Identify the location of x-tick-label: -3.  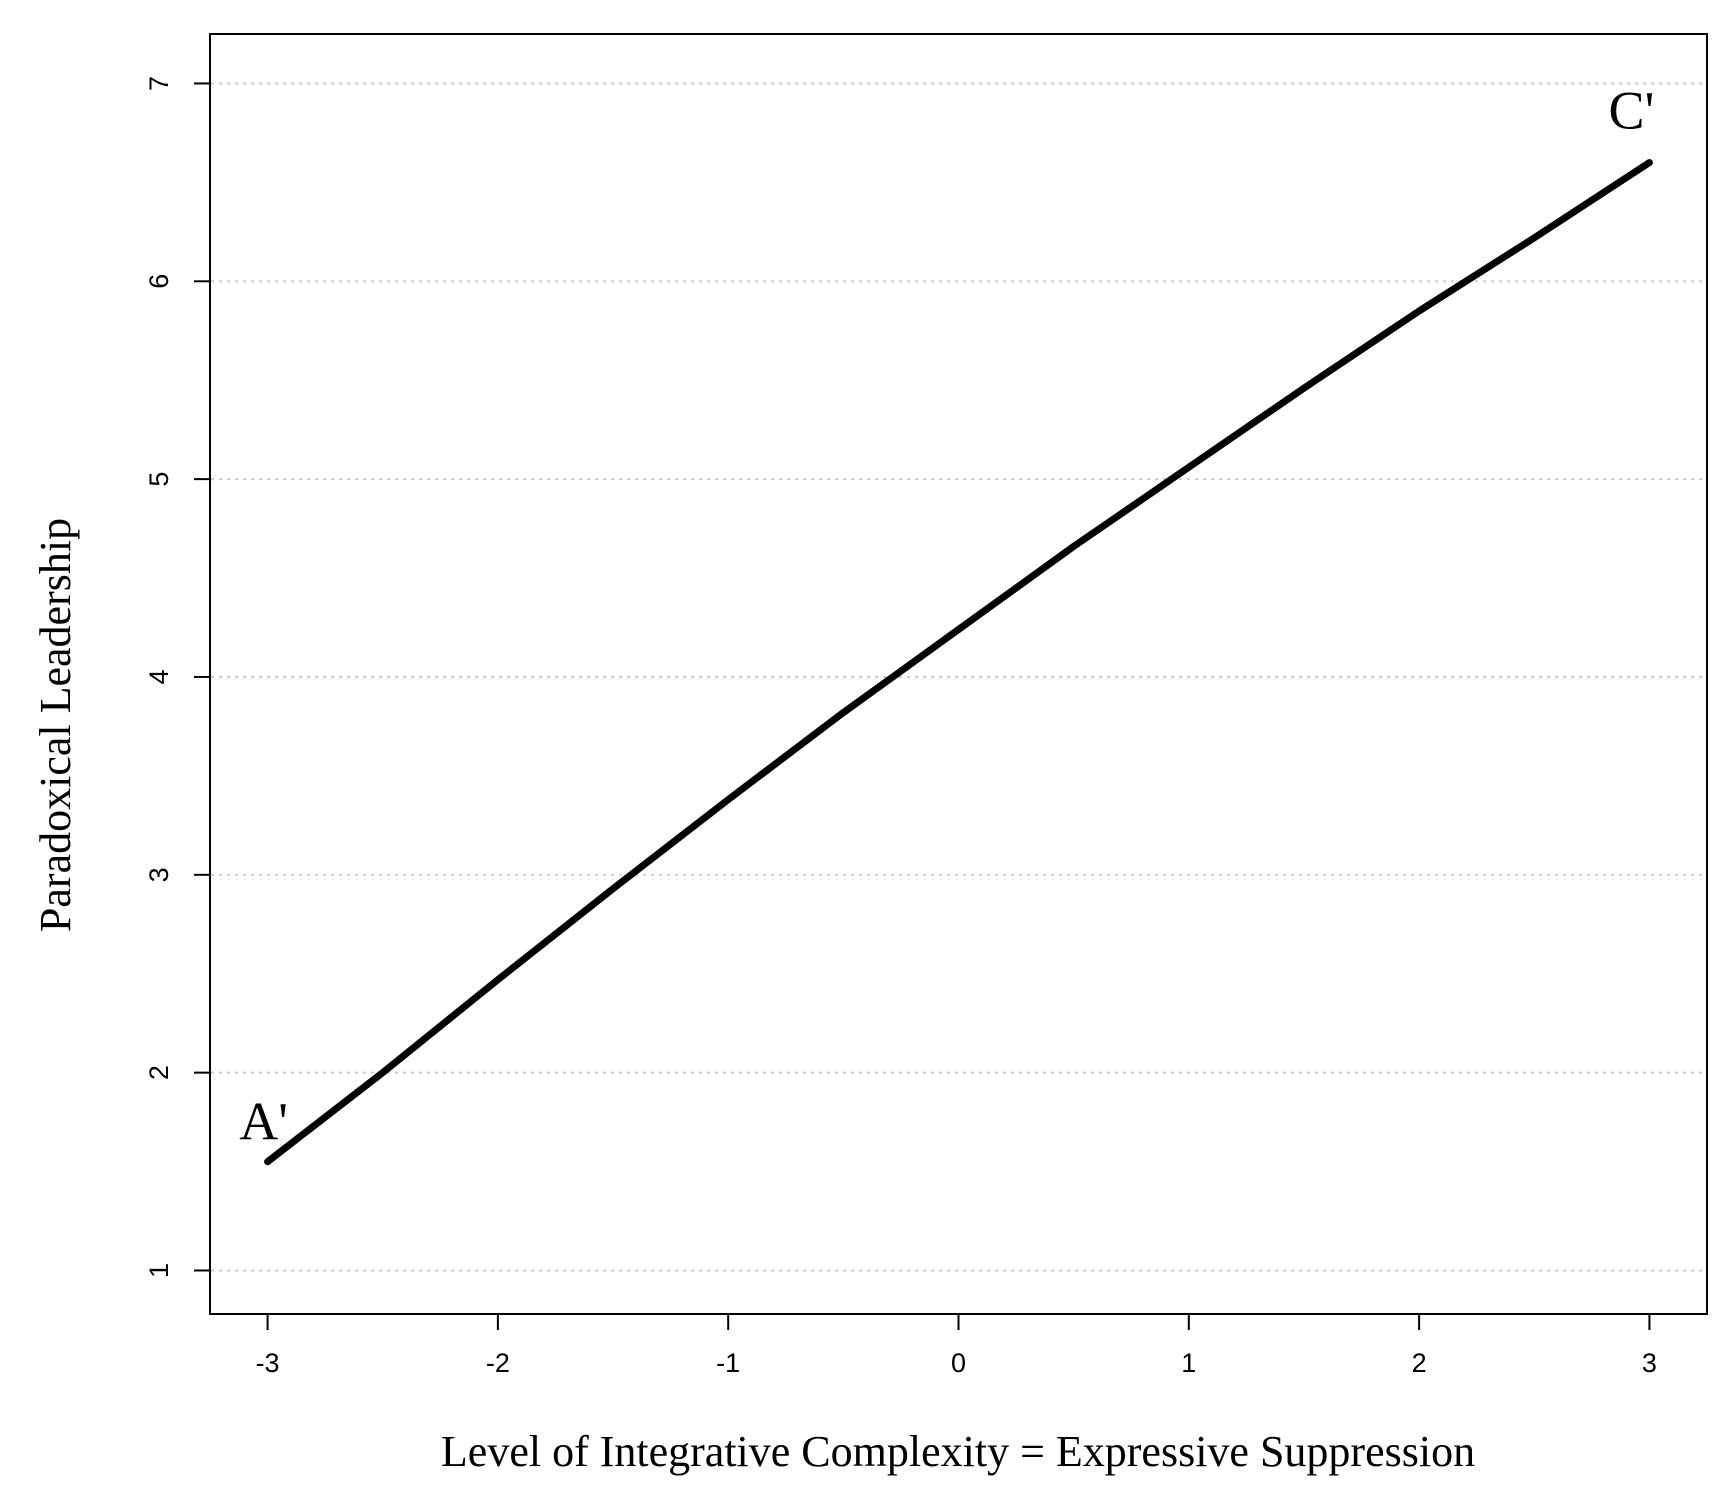
(268, 1363).